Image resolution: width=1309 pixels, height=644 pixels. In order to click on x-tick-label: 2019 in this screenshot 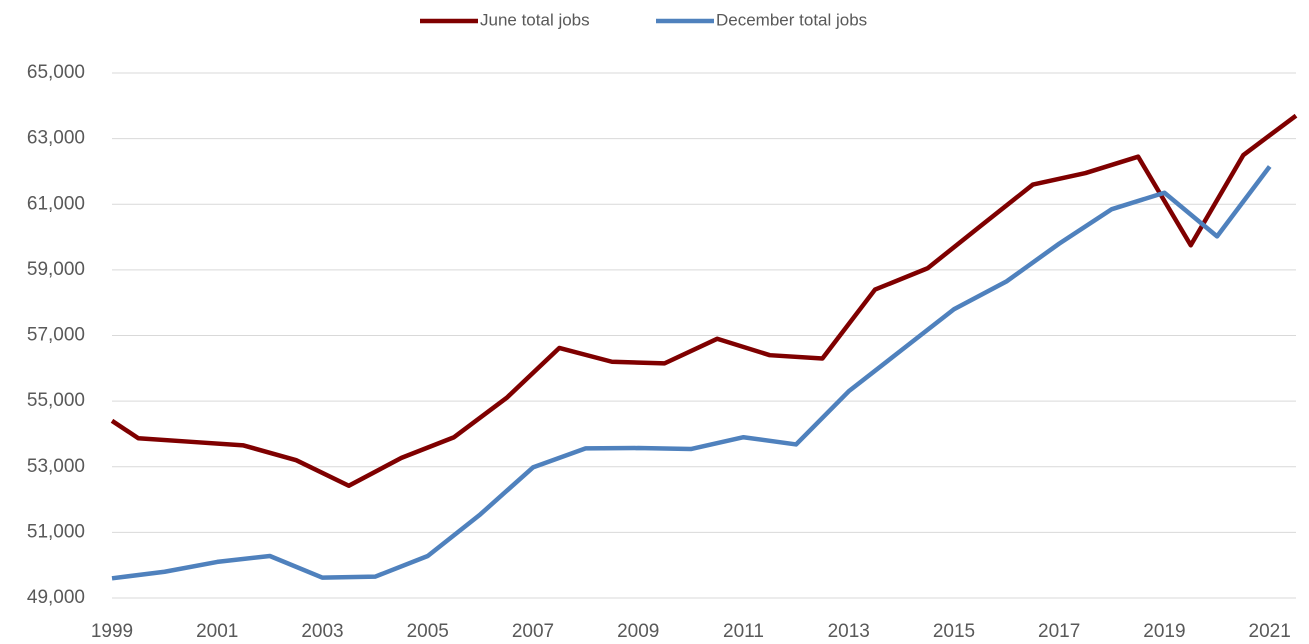, I will do `click(1164, 631)`.